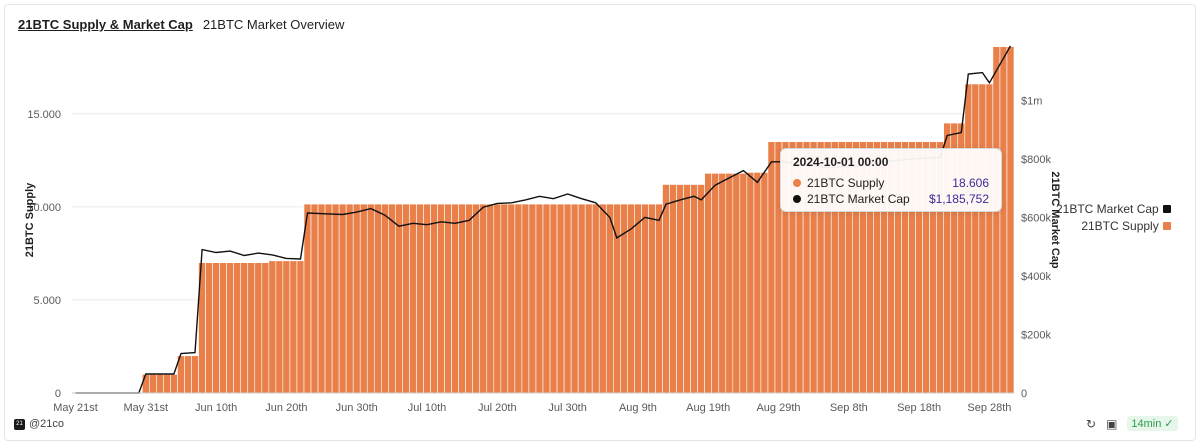  What do you see at coordinates (105, 24) in the screenshot?
I see `tab-supply-market-cap: 21BTC Supply & Market Cap` at bounding box center [105, 24].